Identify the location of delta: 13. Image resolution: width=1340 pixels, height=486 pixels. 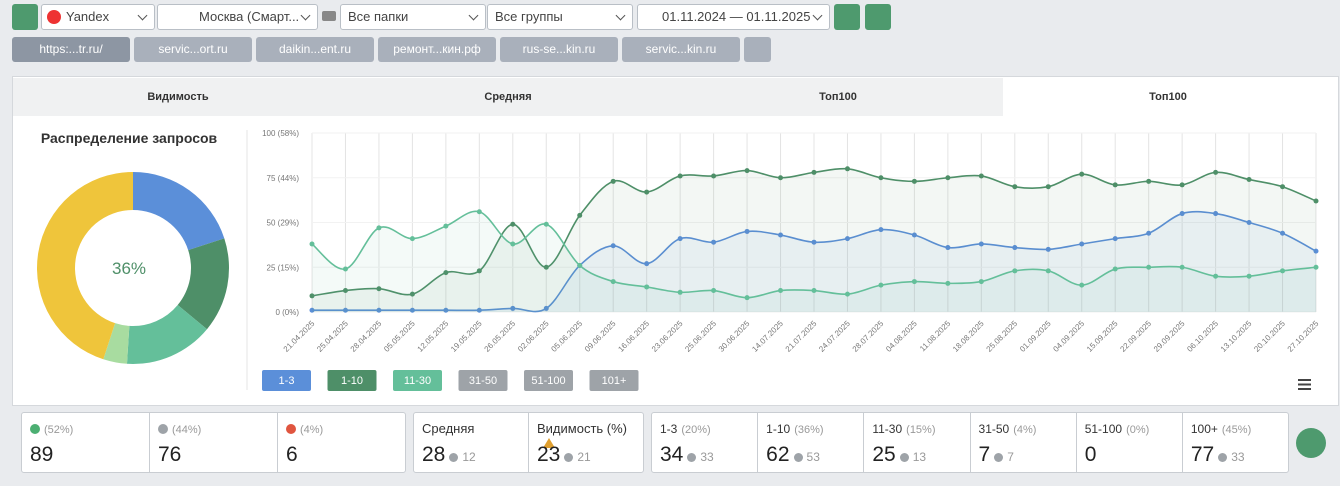
(912, 457).